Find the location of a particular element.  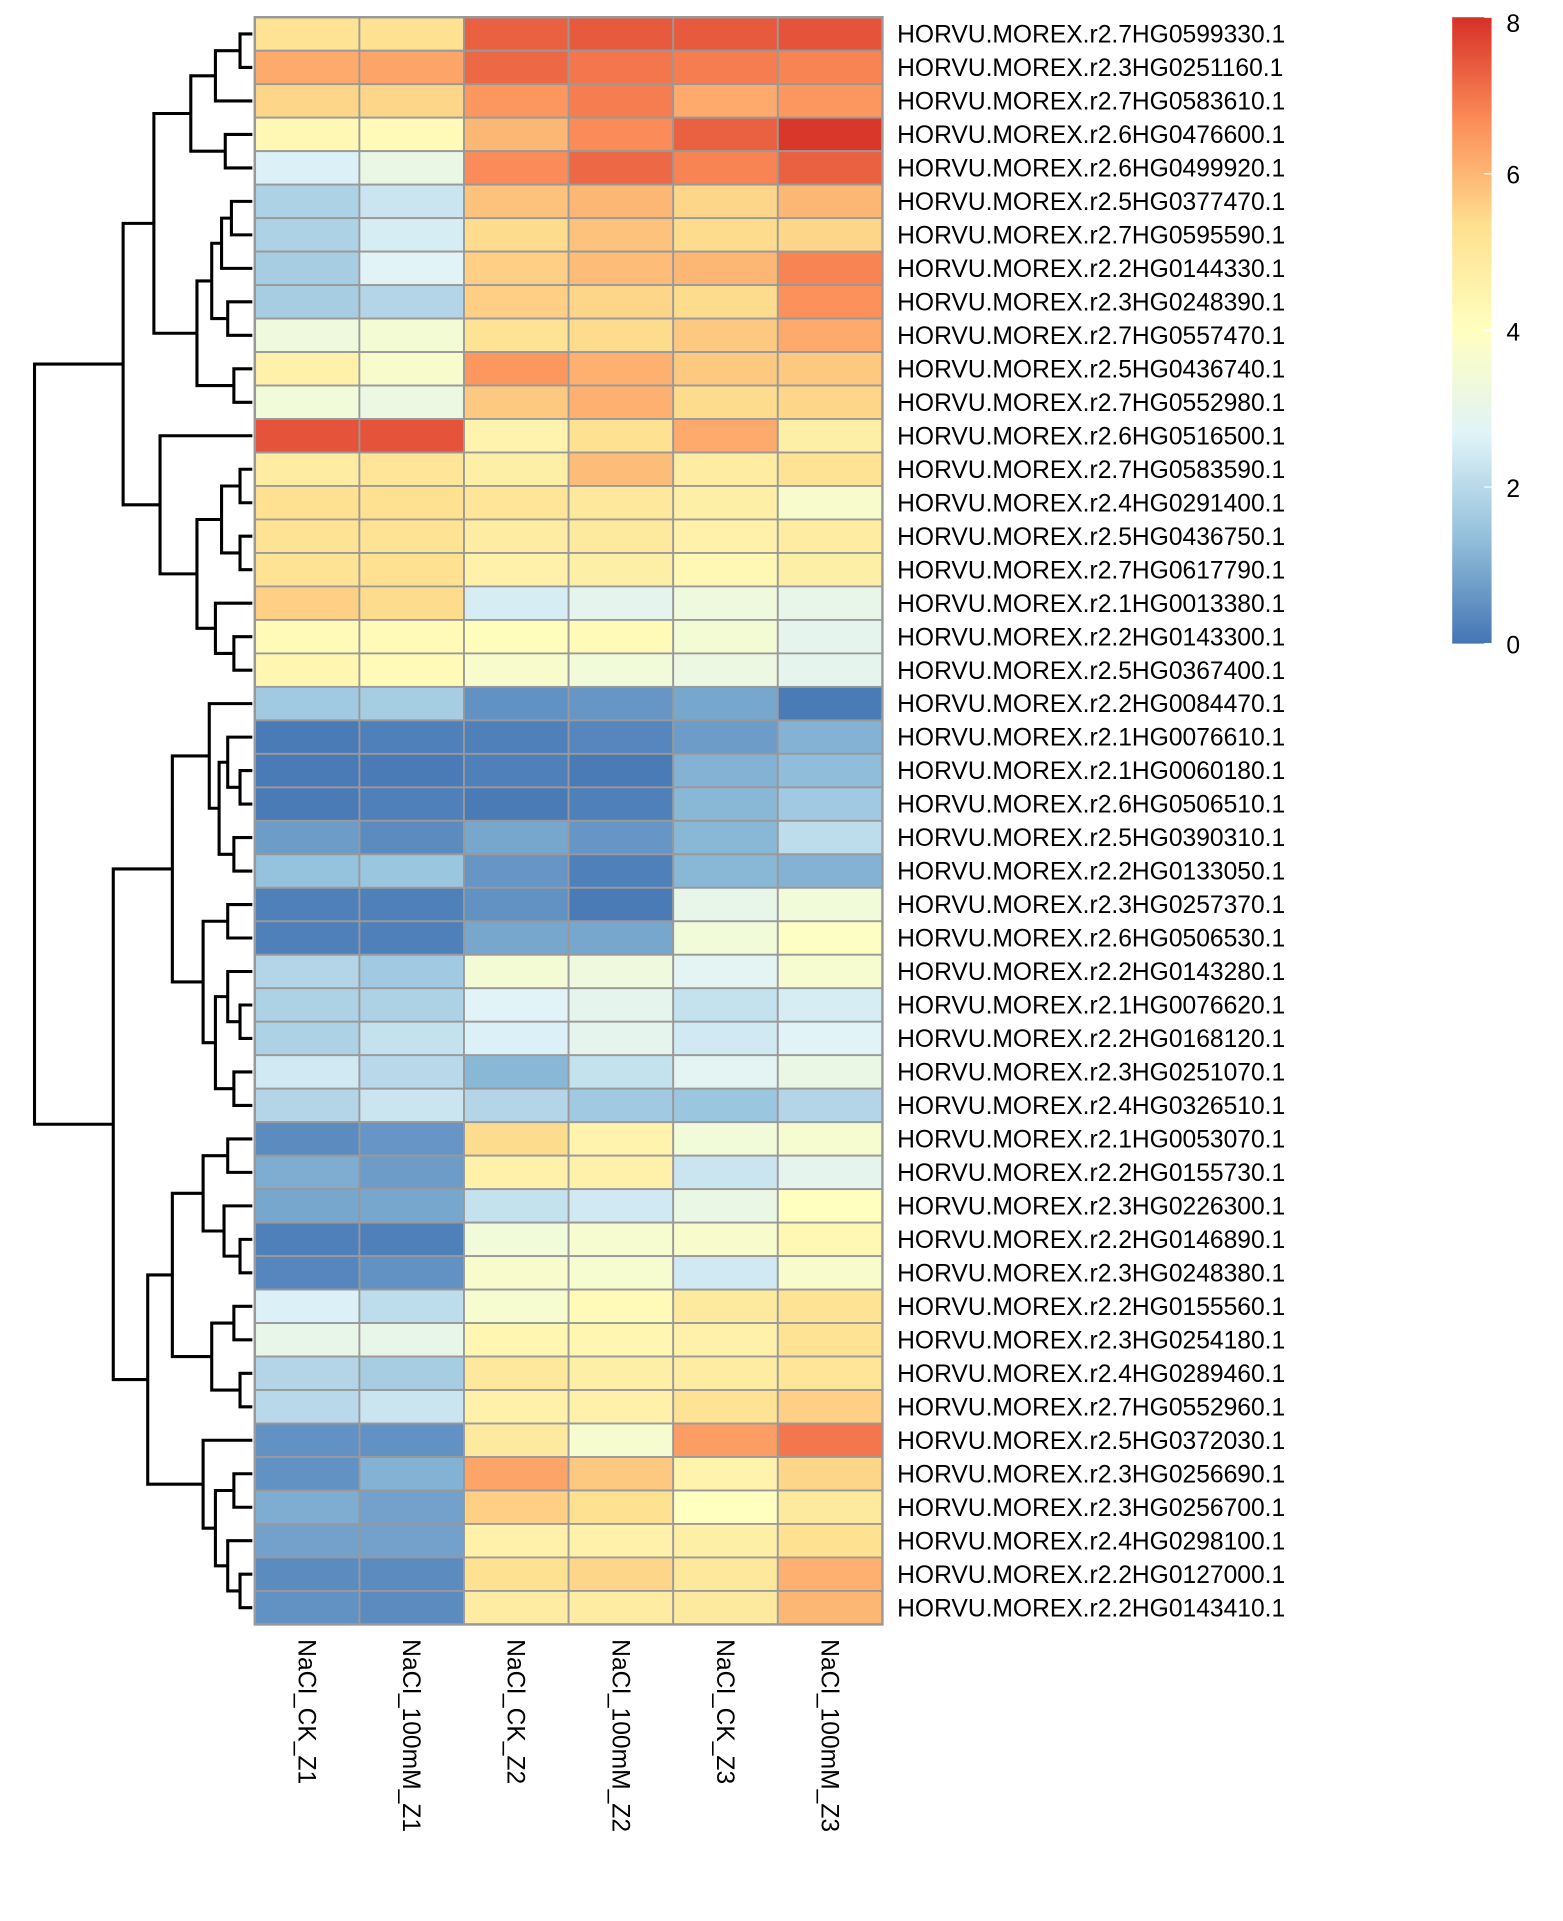

column-label: NaCl_CK_Z1 is located at coordinates (305, 1711).